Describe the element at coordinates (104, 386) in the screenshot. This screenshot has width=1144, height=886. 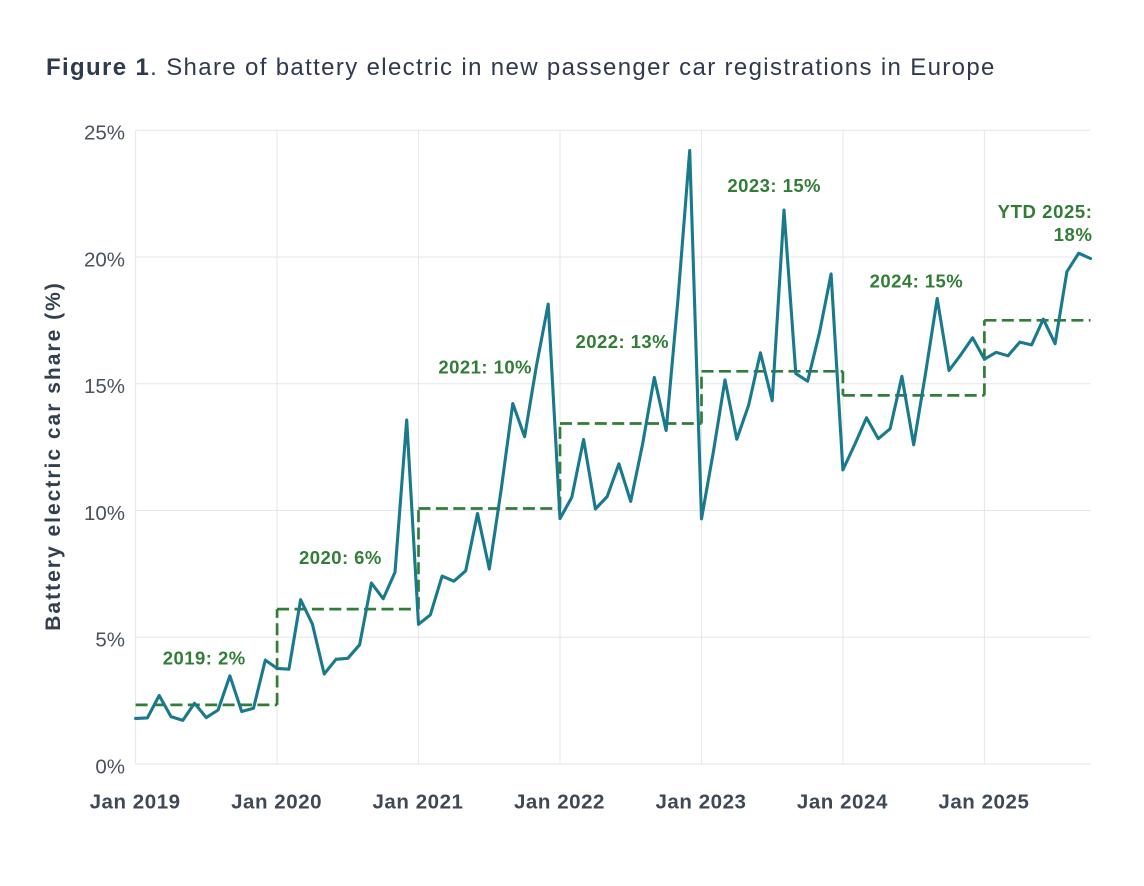
I see `svg-text: 15%` at that location.